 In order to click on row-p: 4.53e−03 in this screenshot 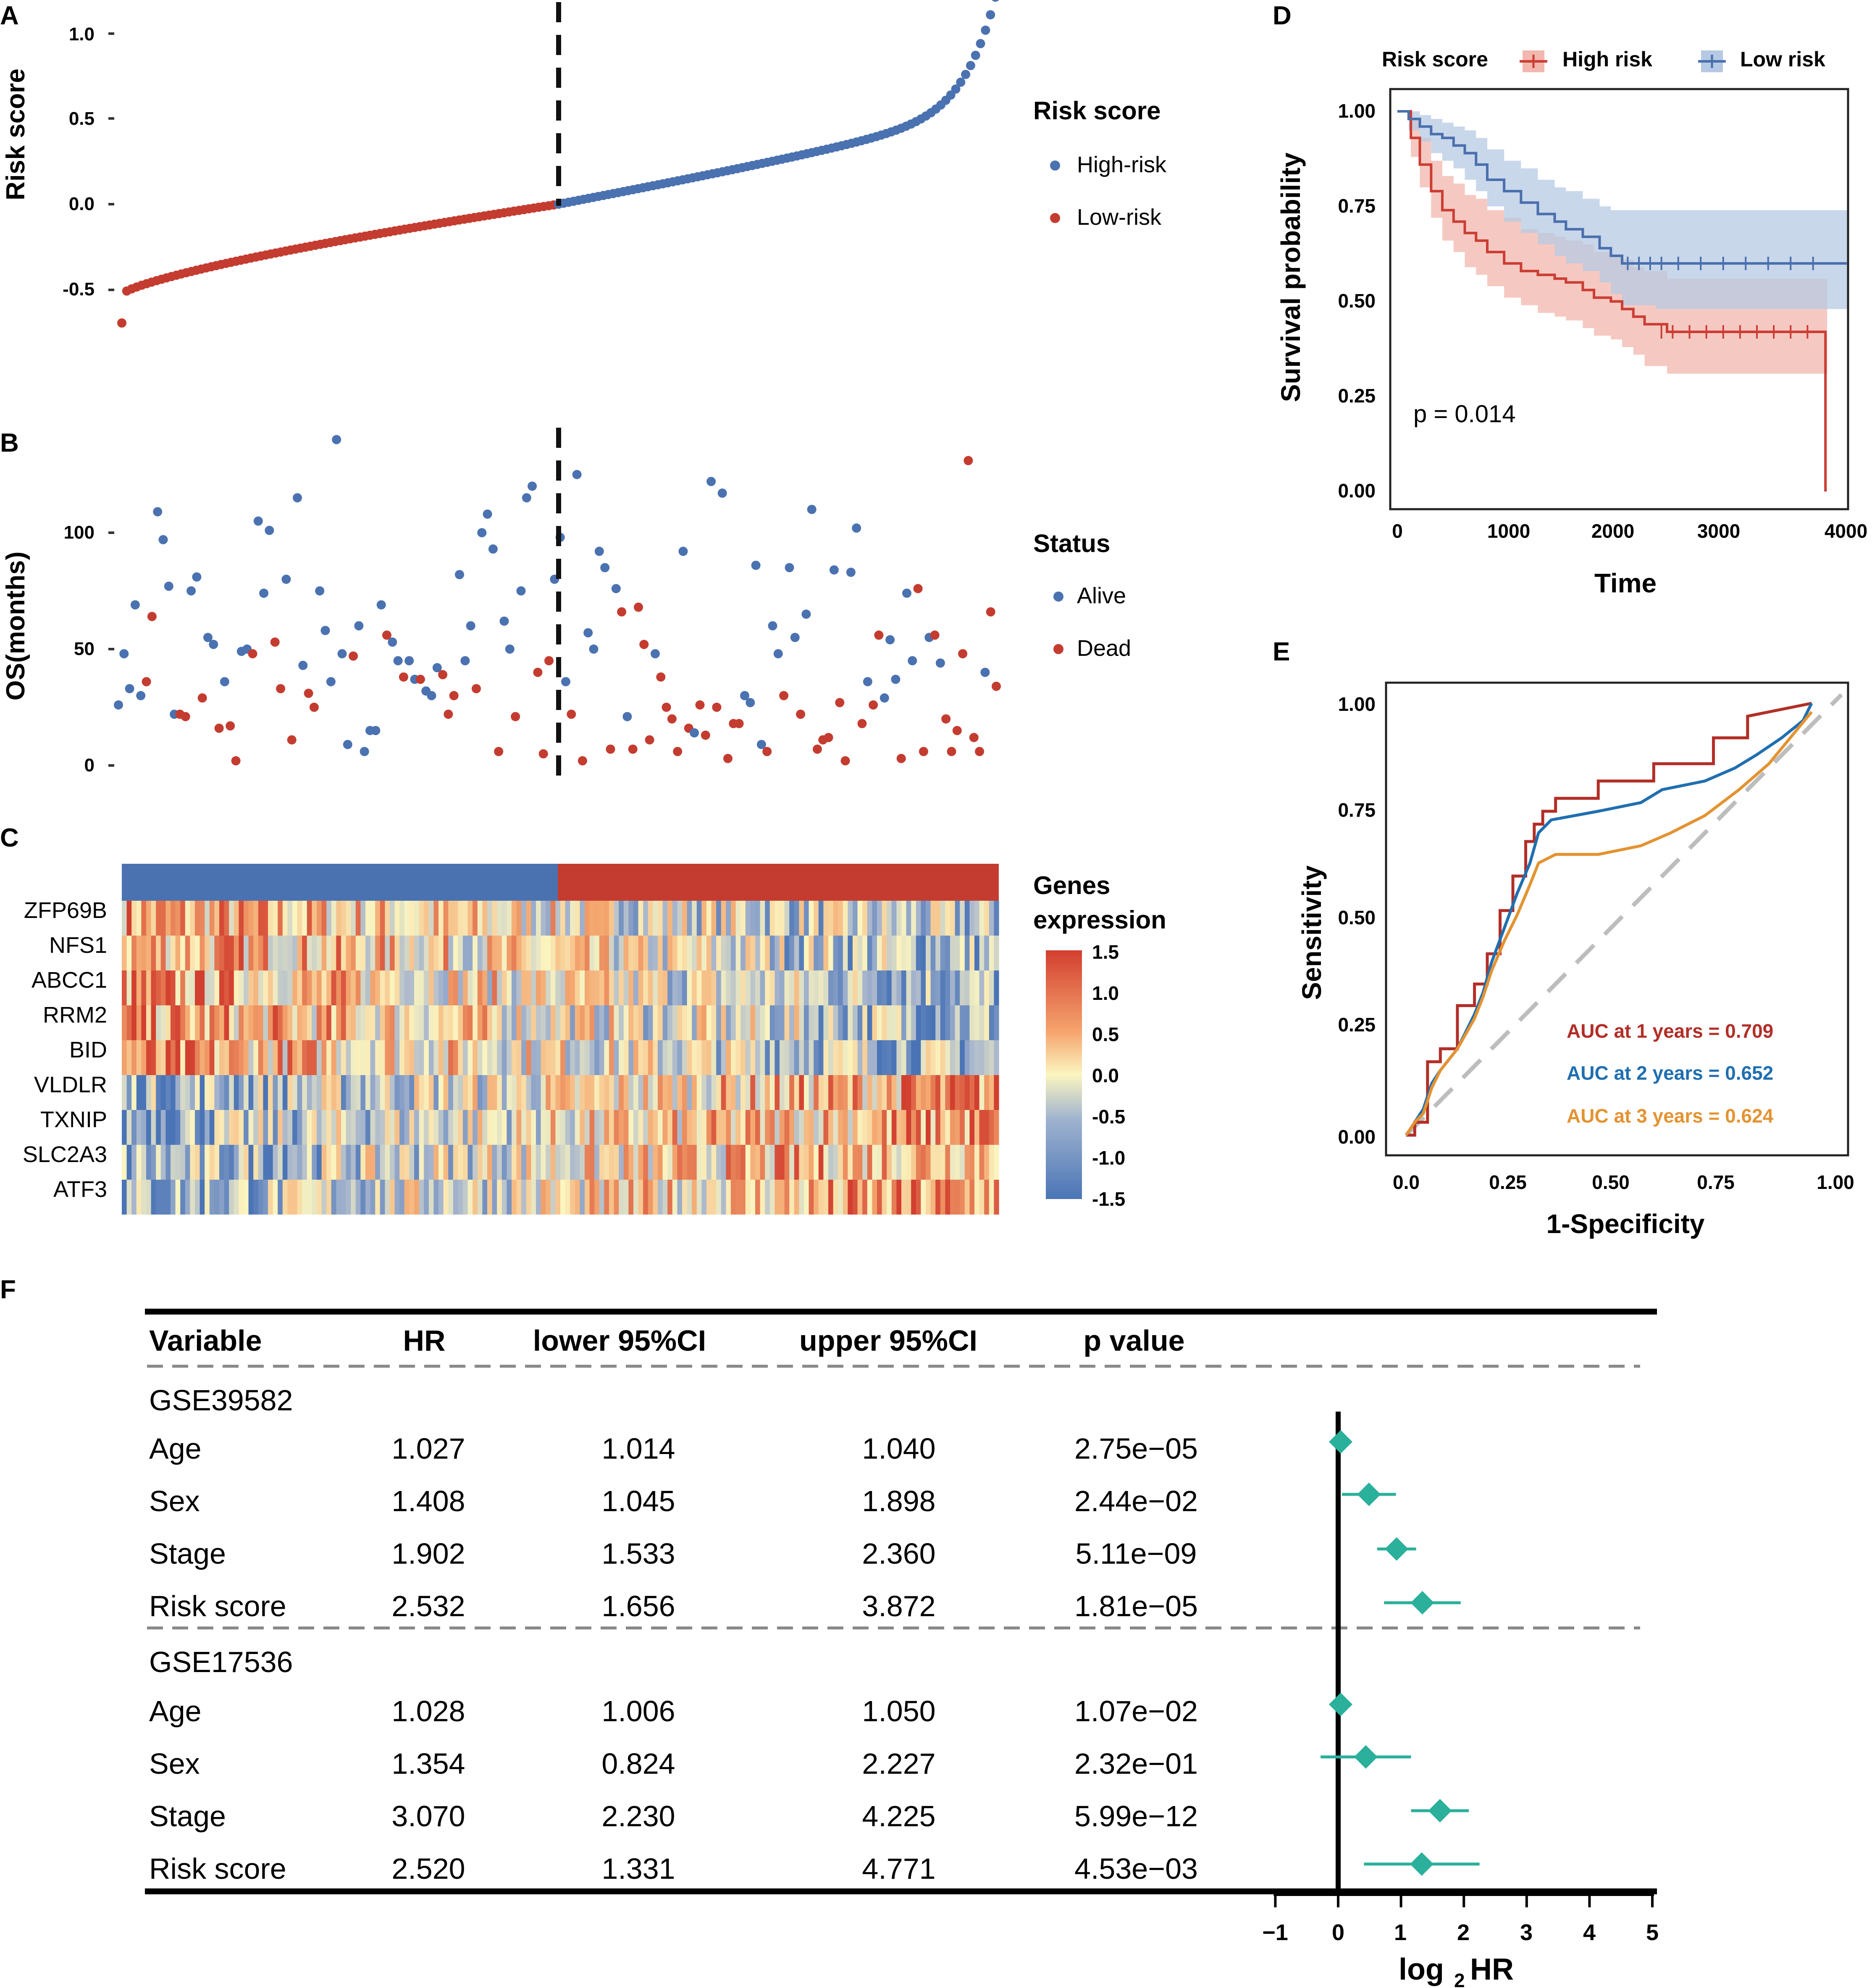, I will do `click(1136, 1868)`.